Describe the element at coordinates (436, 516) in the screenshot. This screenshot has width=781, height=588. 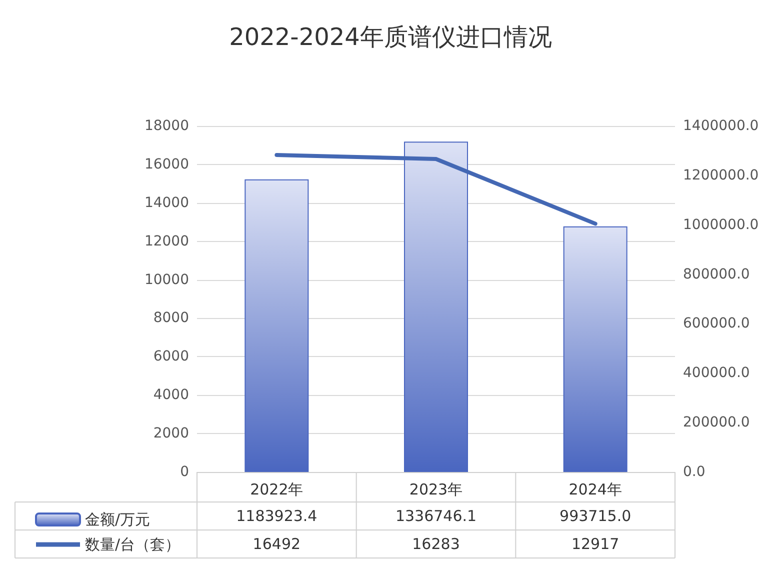
I see `data-label: 1336746.1` at that location.